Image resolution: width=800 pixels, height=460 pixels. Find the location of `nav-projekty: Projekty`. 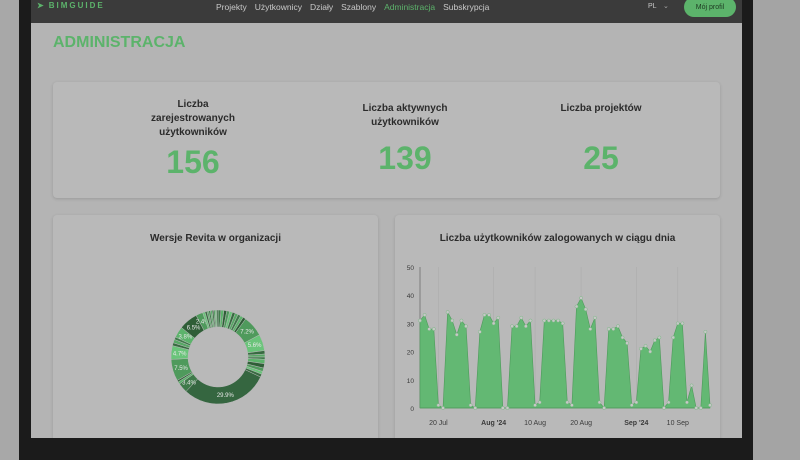

nav-projekty: Projekty is located at coordinates (231, 7).